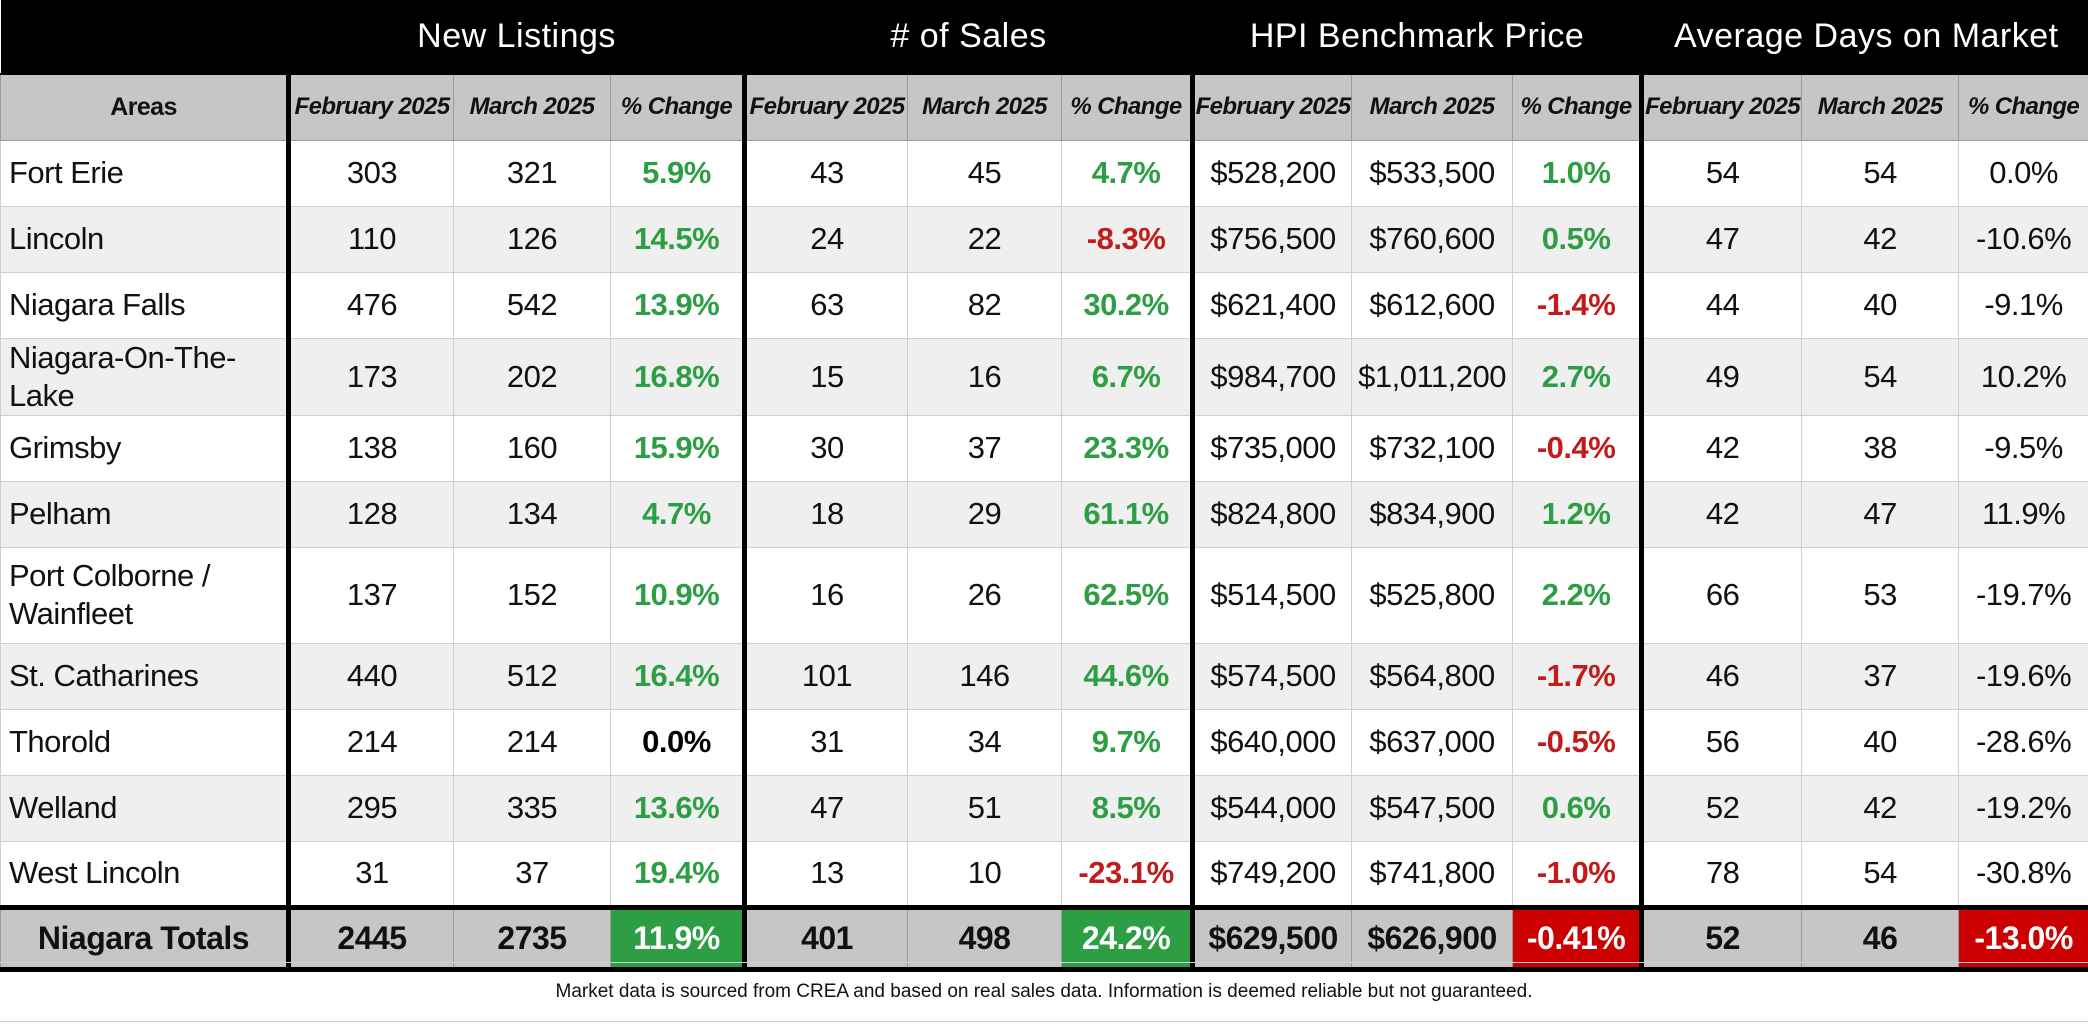  What do you see at coordinates (1721, 595) in the screenshot?
I see `dom-feb: 66` at bounding box center [1721, 595].